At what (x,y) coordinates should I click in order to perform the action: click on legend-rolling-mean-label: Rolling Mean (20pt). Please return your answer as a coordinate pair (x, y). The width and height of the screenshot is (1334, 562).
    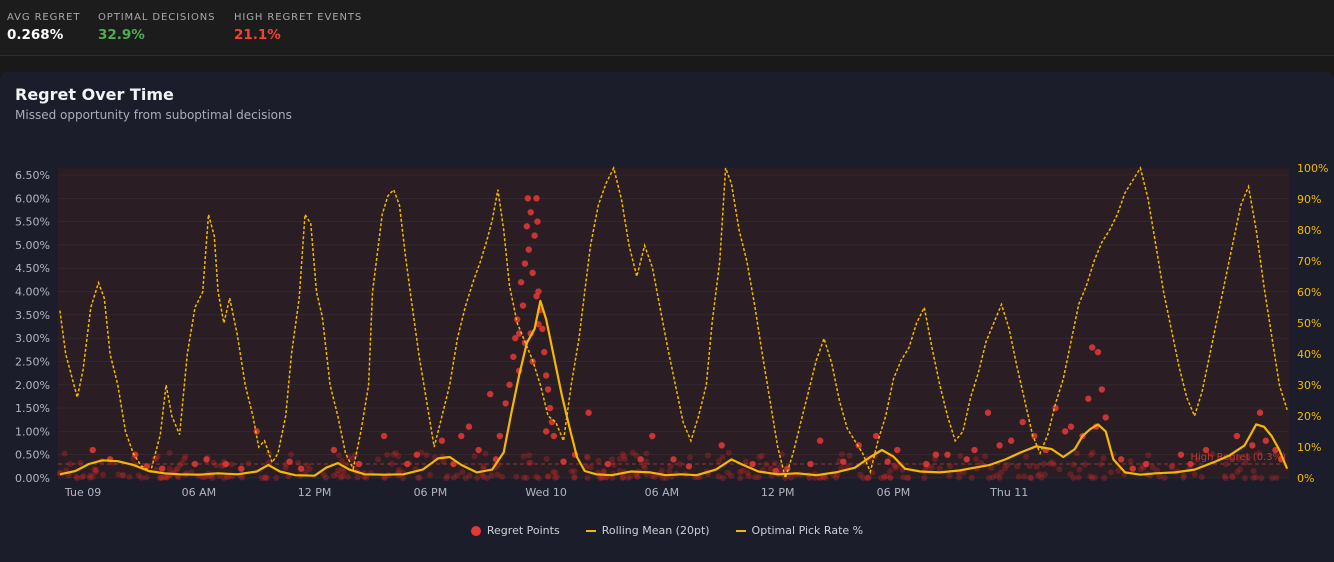
    Looking at the image, I should click on (655, 530).